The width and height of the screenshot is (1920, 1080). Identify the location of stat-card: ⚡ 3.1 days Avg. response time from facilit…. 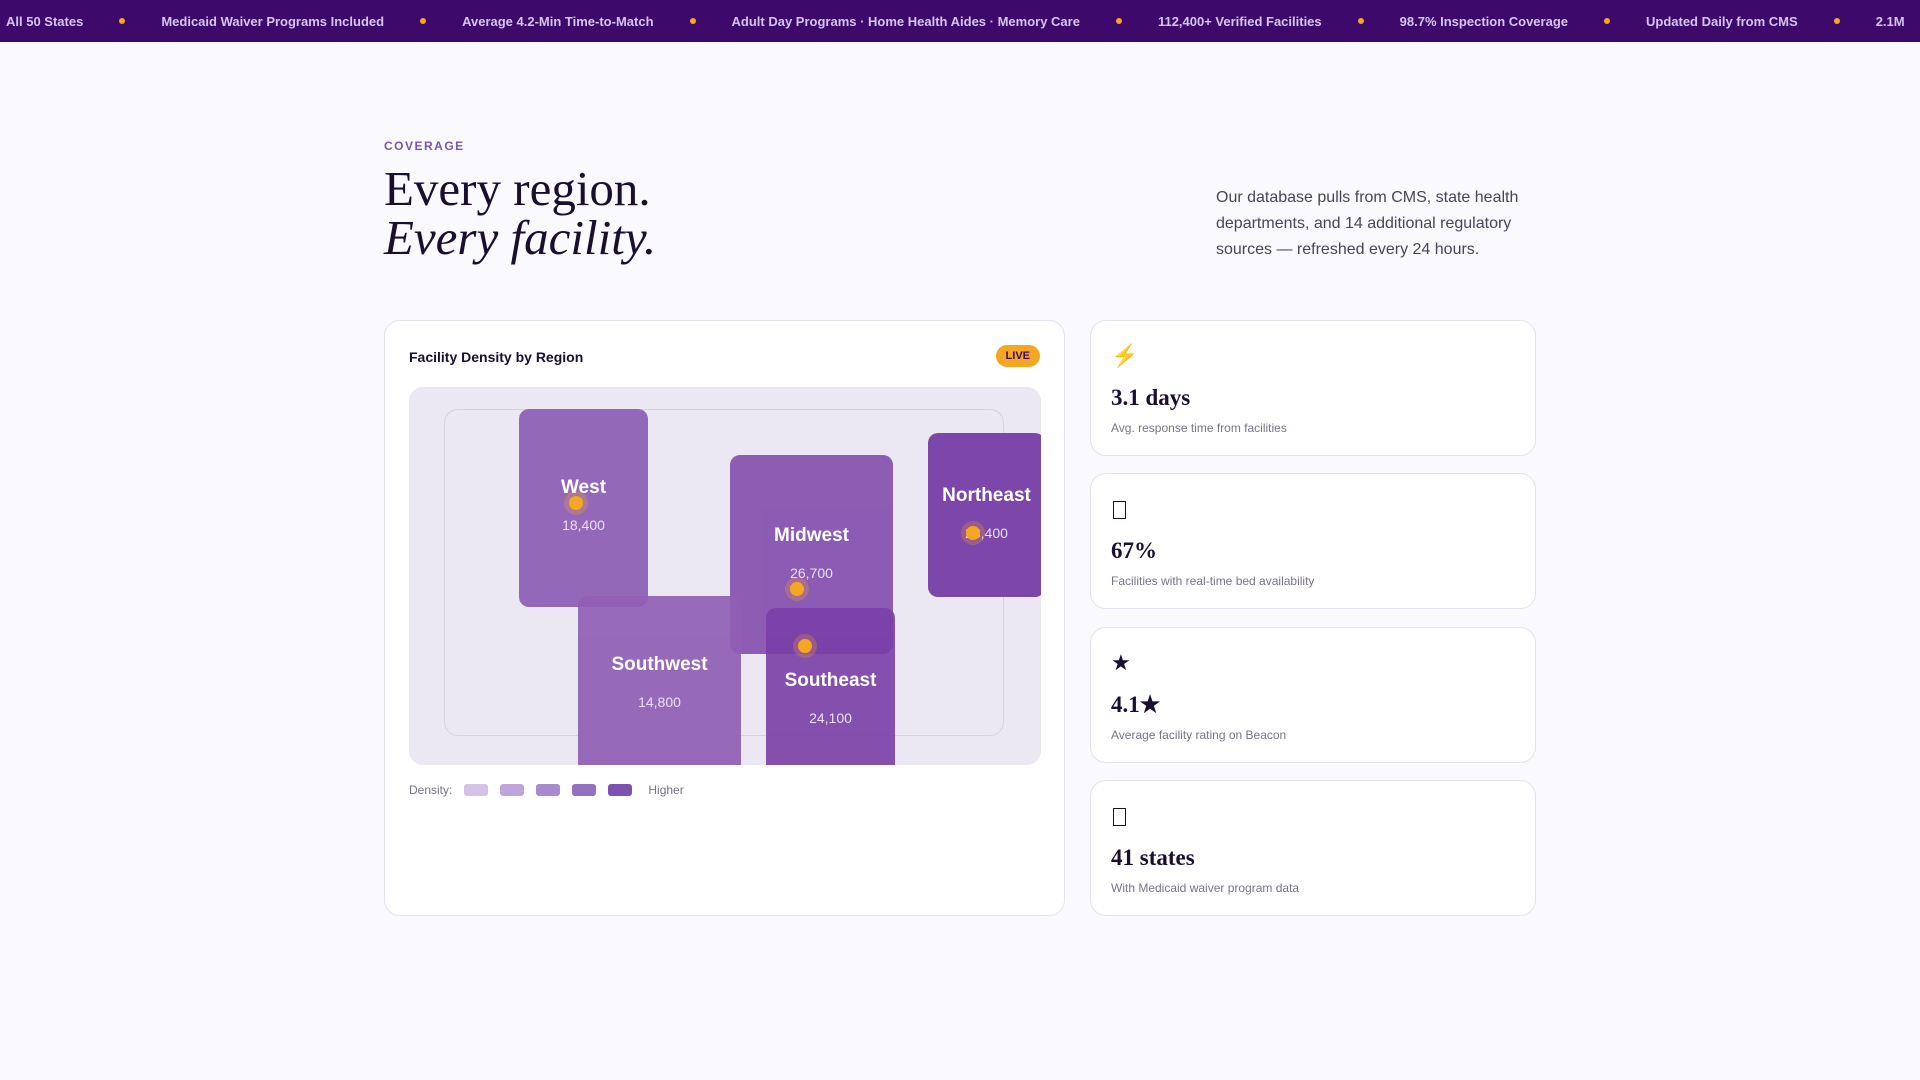
(1313, 388).